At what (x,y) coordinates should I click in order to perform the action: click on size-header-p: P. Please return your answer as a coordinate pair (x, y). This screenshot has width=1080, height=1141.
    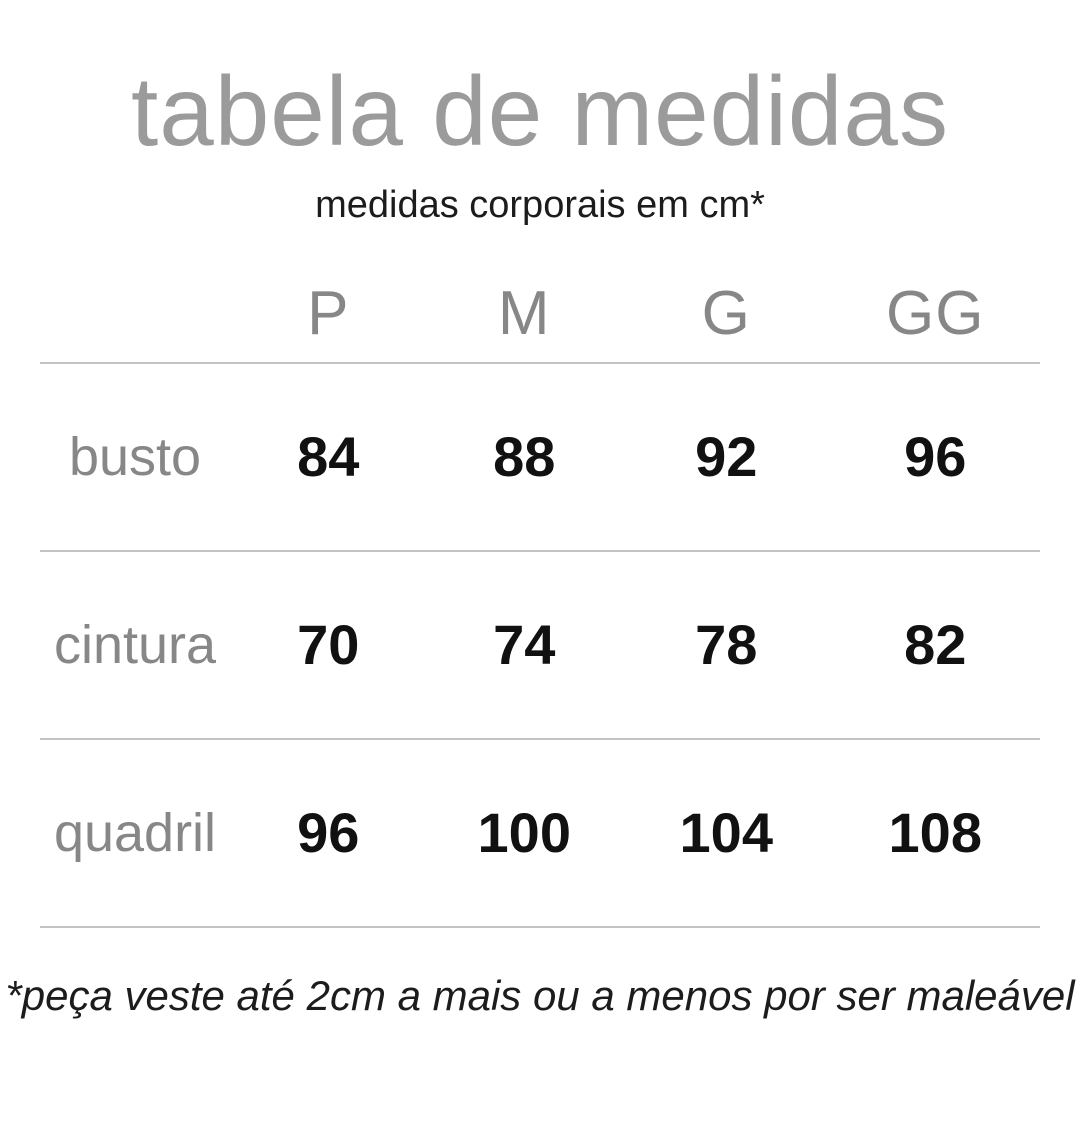
    Looking at the image, I should click on (328, 314).